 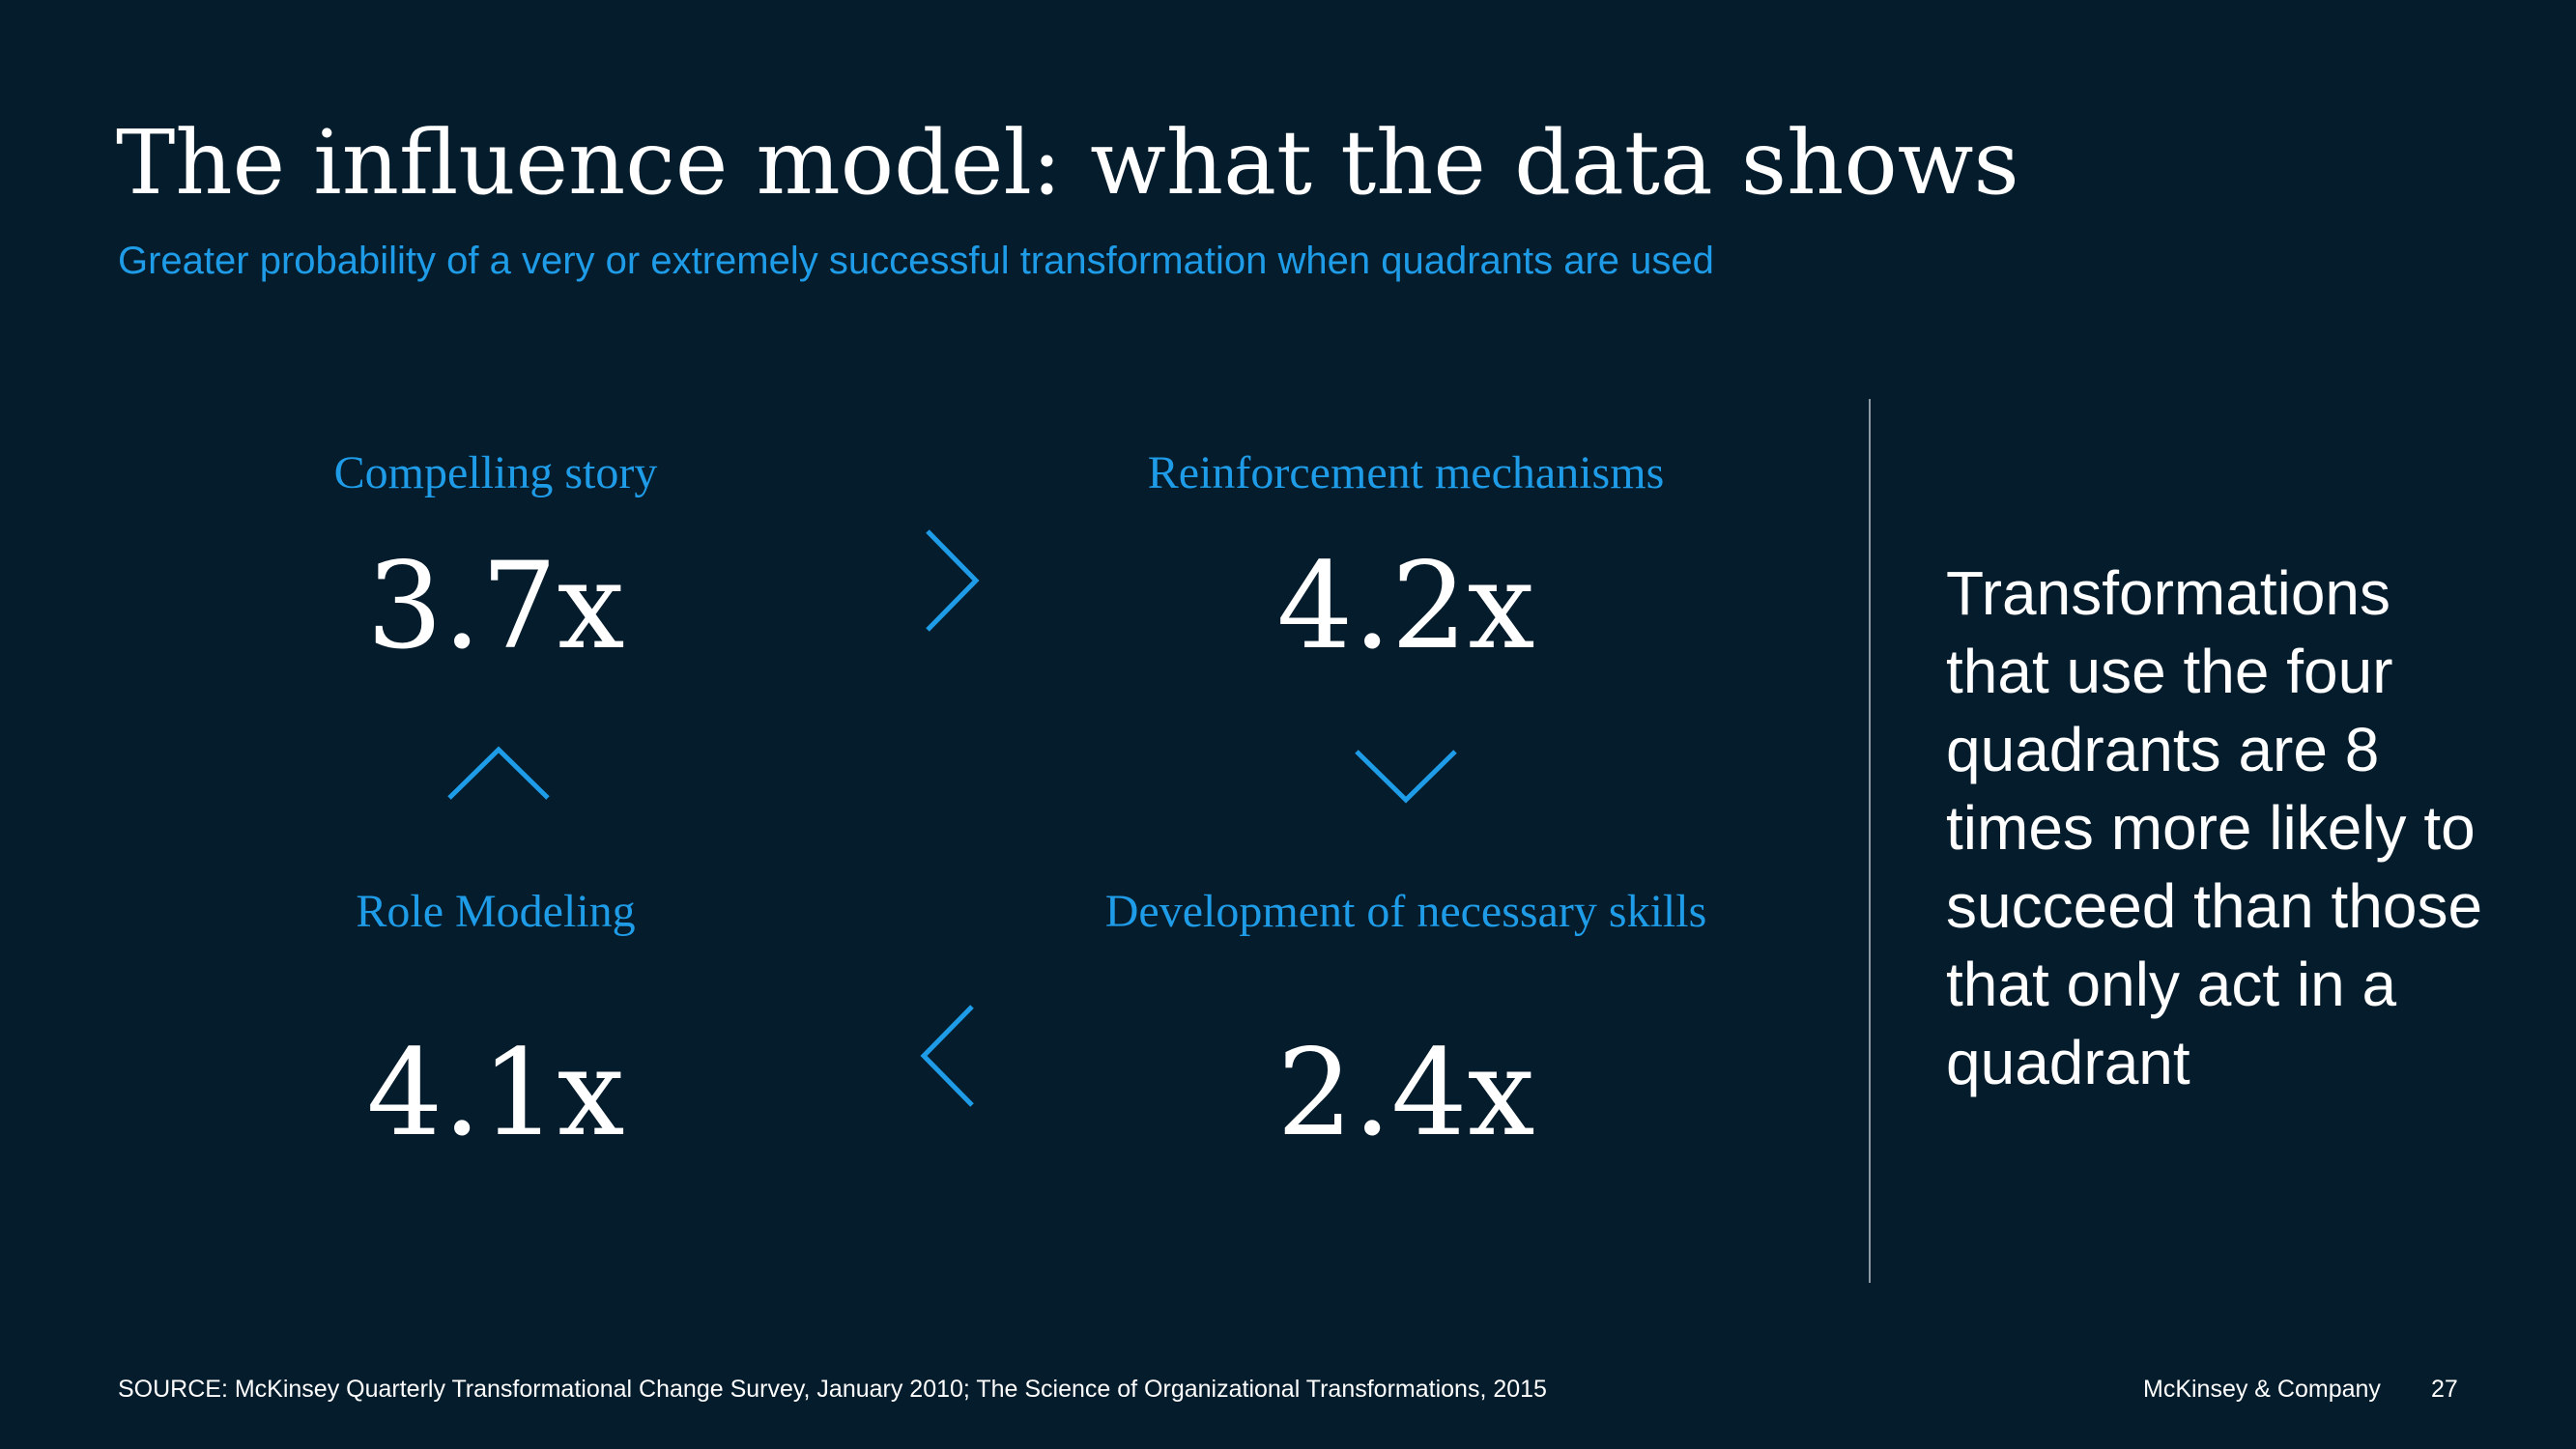 What do you see at coordinates (499, 773) in the screenshot?
I see `chevron-up-icon` at bounding box center [499, 773].